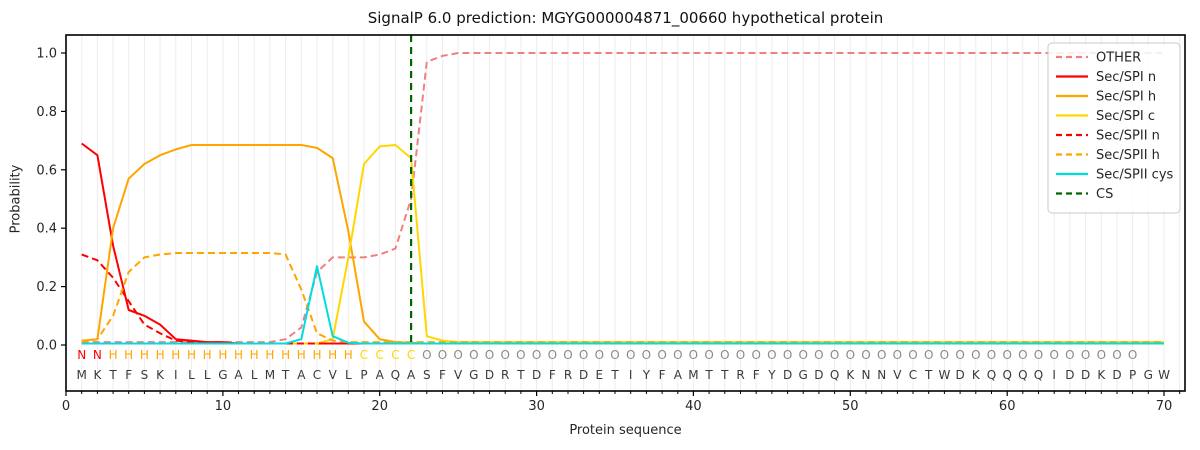 Image resolution: width=1200 pixels, height=450 pixels. Describe the element at coordinates (1128, 155) in the screenshot. I see `legend-label: Sec/SPII h` at that location.